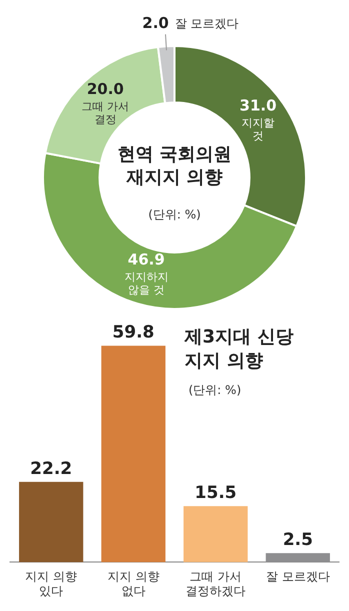 The width and height of the screenshot is (349, 611). Describe the element at coordinates (297, 540) in the screenshot. I see `data-label: 2.5` at that location.